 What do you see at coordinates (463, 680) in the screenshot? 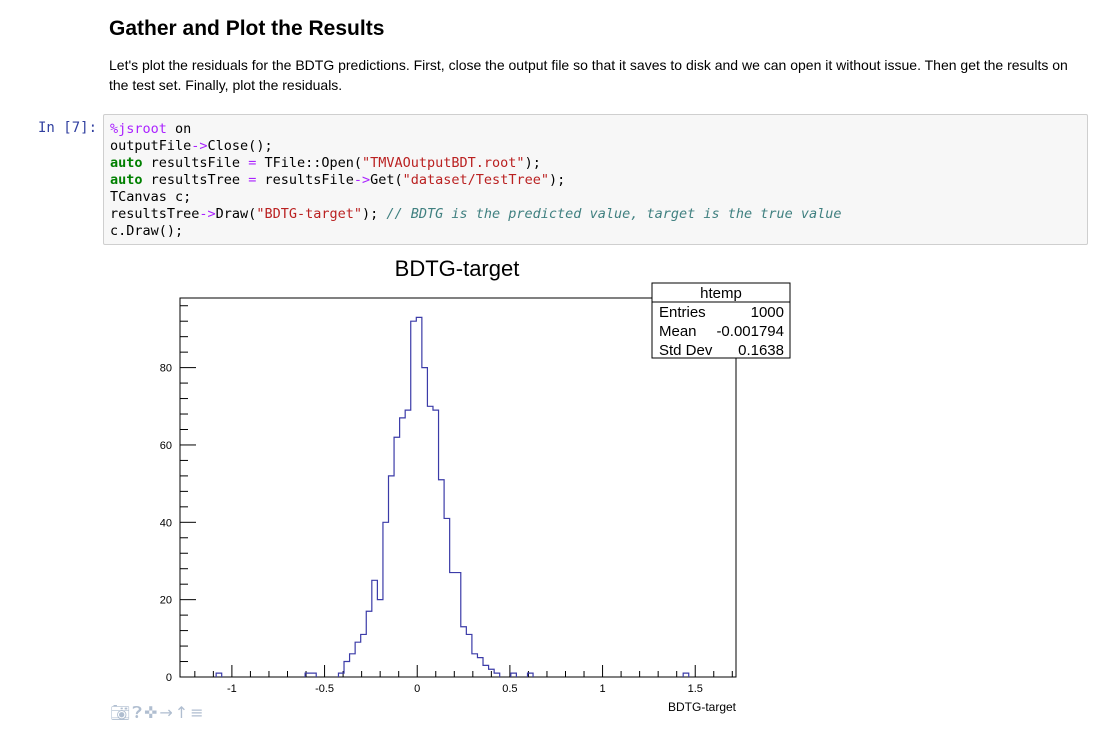
I see `x-axis: -1 -0.5 0 0.5 1 1.5` at bounding box center [463, 680].